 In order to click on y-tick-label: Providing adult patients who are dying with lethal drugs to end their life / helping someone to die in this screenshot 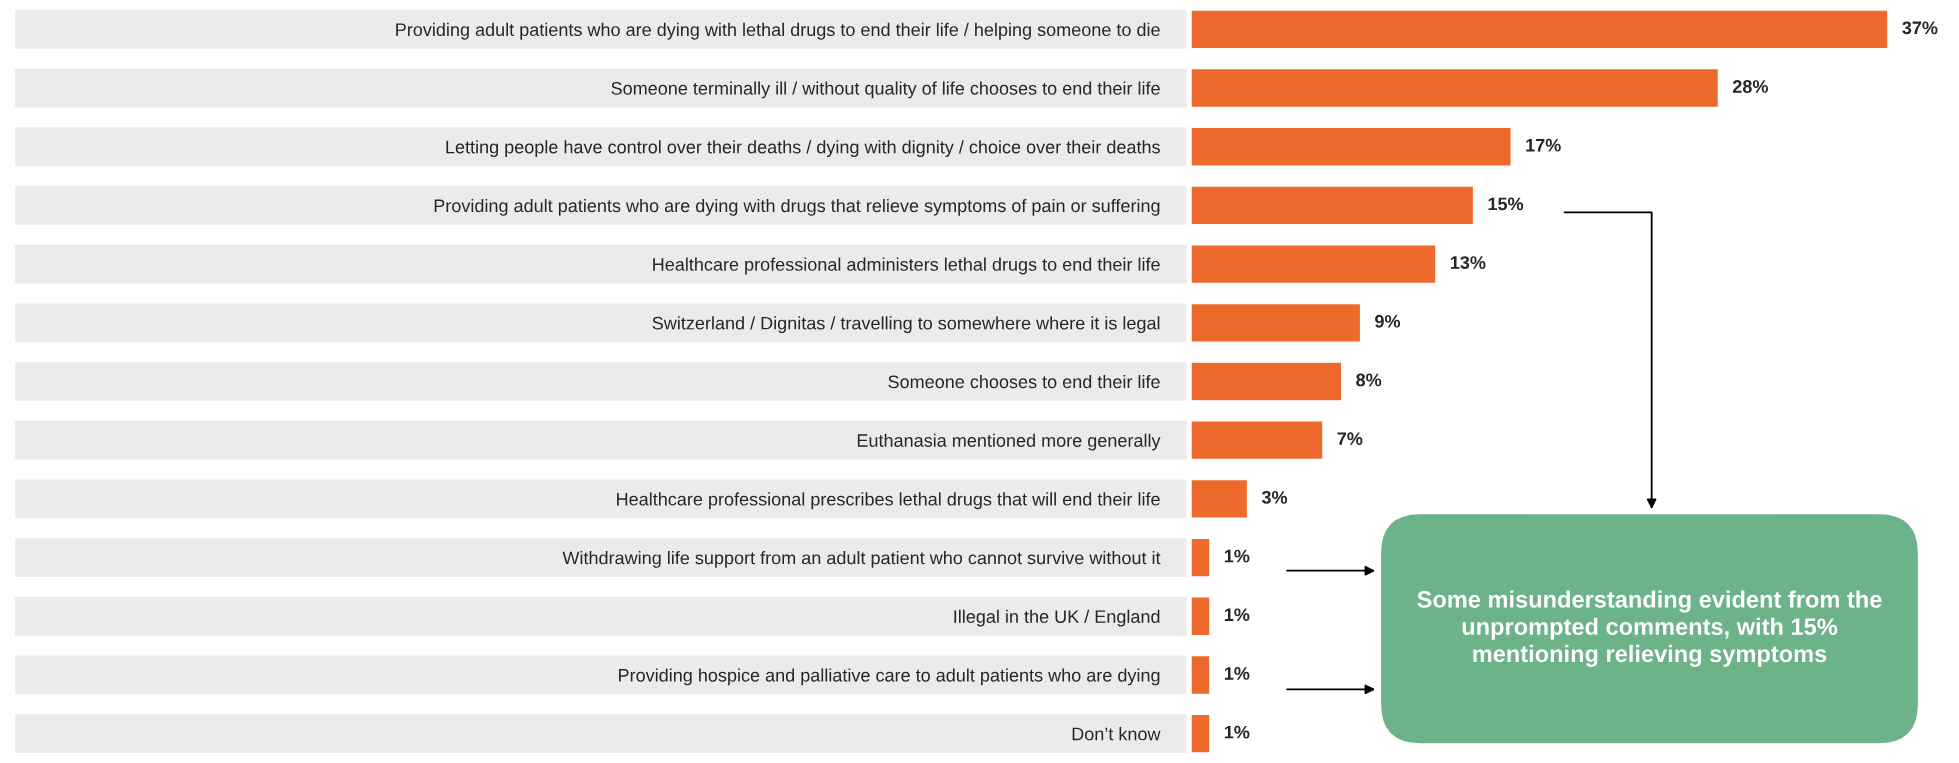, I will do `click(778, 31)`.